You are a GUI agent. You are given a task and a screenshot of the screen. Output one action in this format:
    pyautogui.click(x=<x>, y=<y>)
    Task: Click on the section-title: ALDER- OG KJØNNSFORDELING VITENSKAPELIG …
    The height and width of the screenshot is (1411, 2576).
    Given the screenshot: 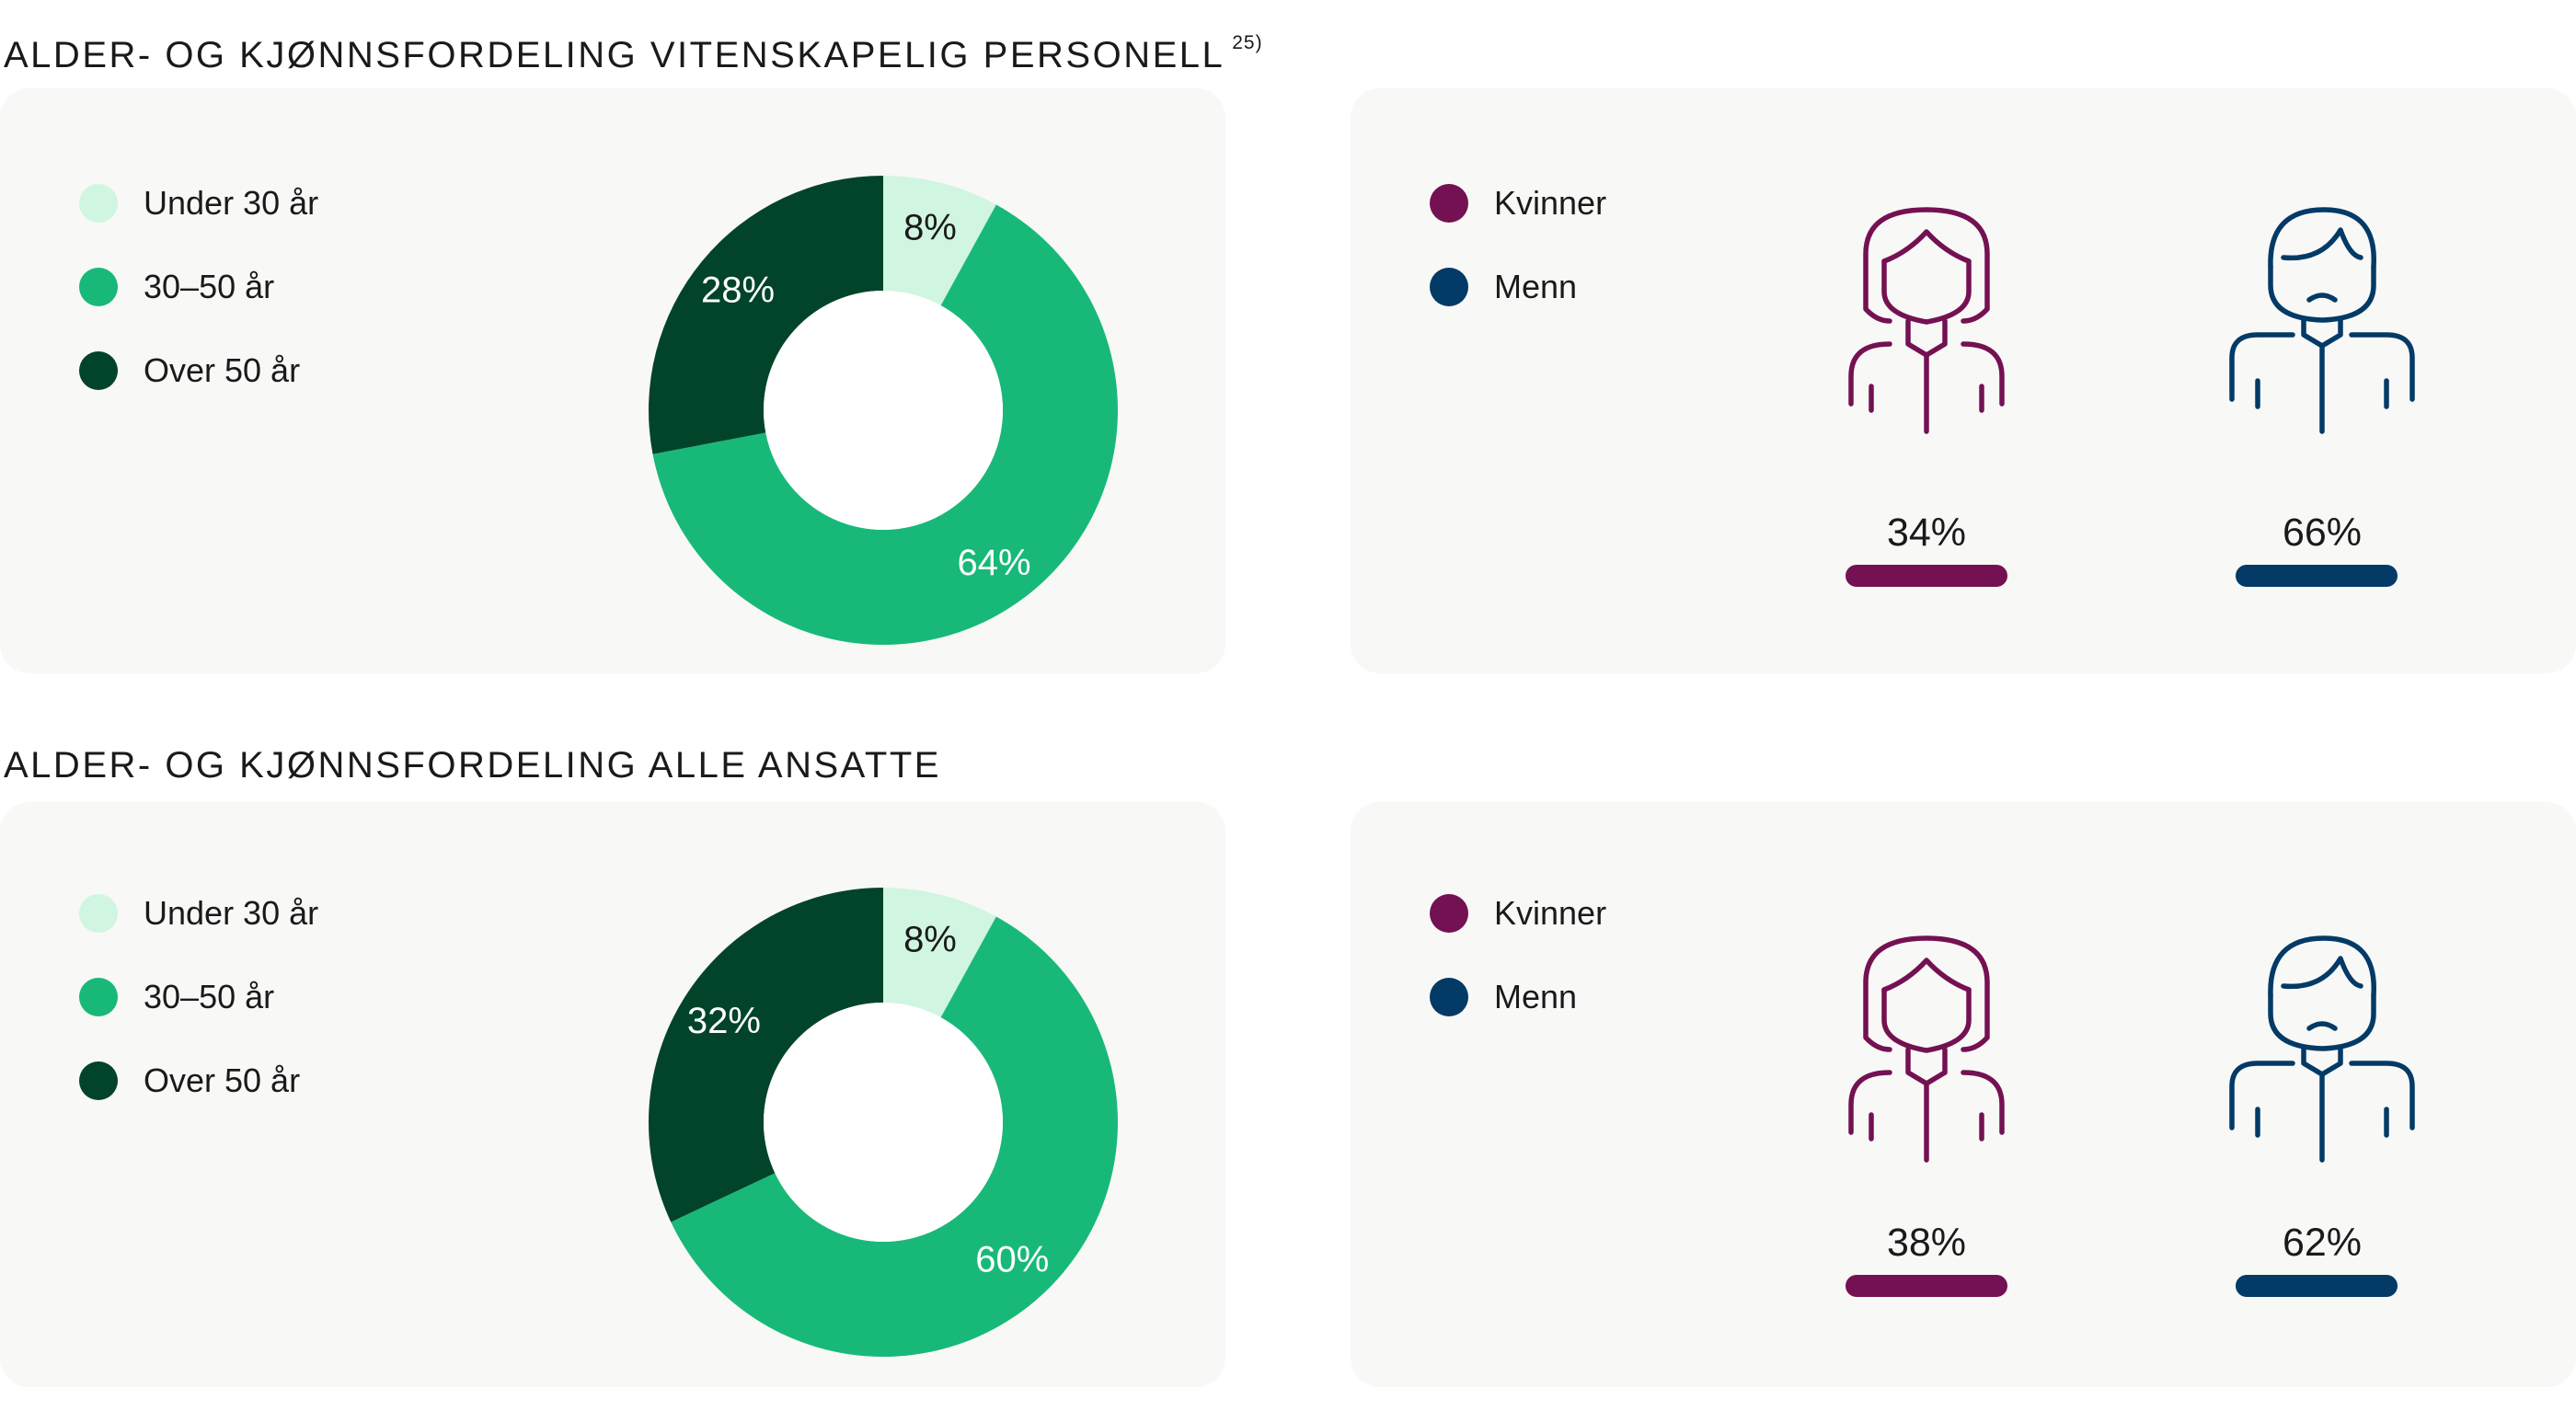 What is the action you would take?
    pyautogui.click(x=633, y=54)
    